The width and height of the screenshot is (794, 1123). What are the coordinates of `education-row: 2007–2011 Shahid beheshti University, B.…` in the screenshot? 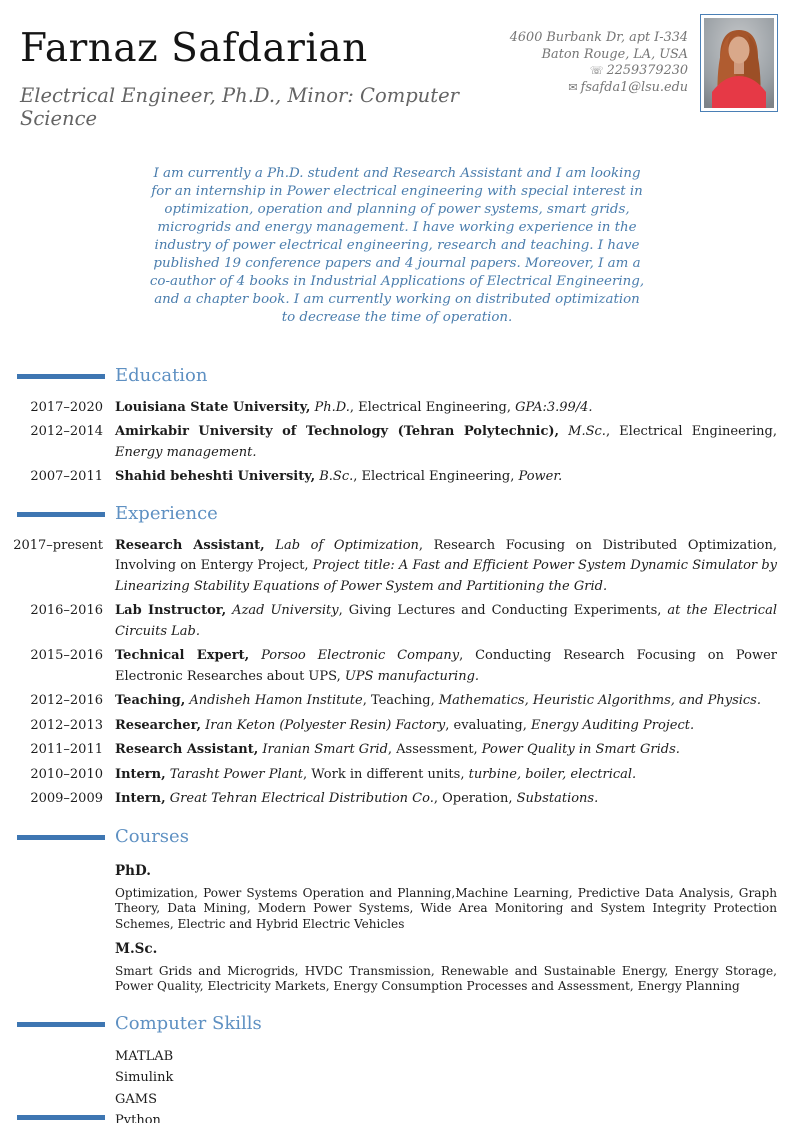 It's located at (388, 477).